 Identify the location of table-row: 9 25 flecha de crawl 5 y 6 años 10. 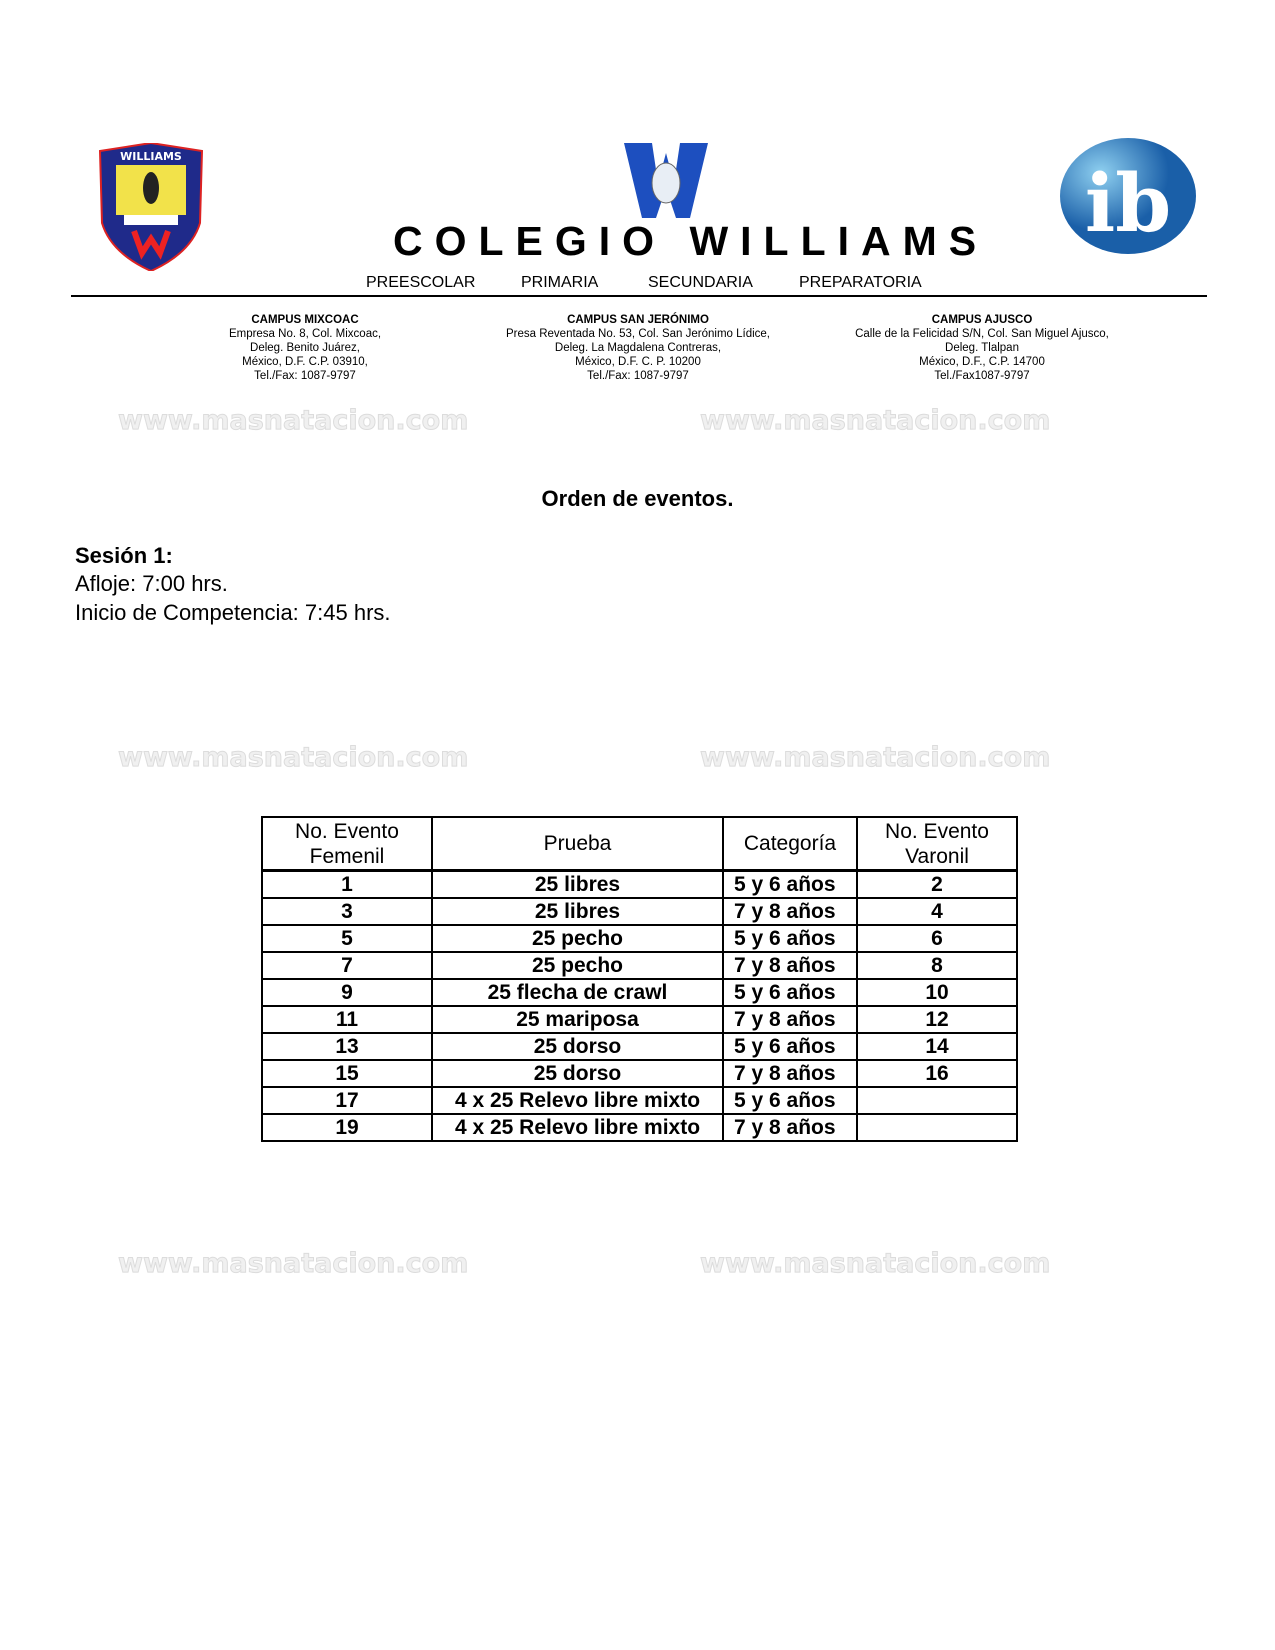
(639, 992).